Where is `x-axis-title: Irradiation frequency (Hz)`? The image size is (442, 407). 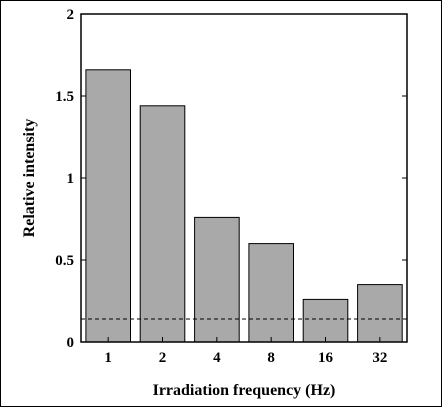
x-axis-title: Irradiation frequency (Hz) is located at coordinates (244, 390).